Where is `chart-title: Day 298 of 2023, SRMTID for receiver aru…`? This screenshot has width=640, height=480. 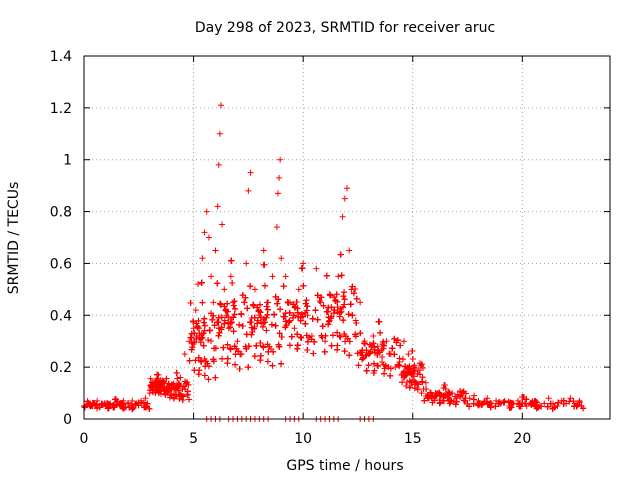 chart-title: Day 298 of 2023, SRMTID for receiver aru… is located at coordinates (345, 28).